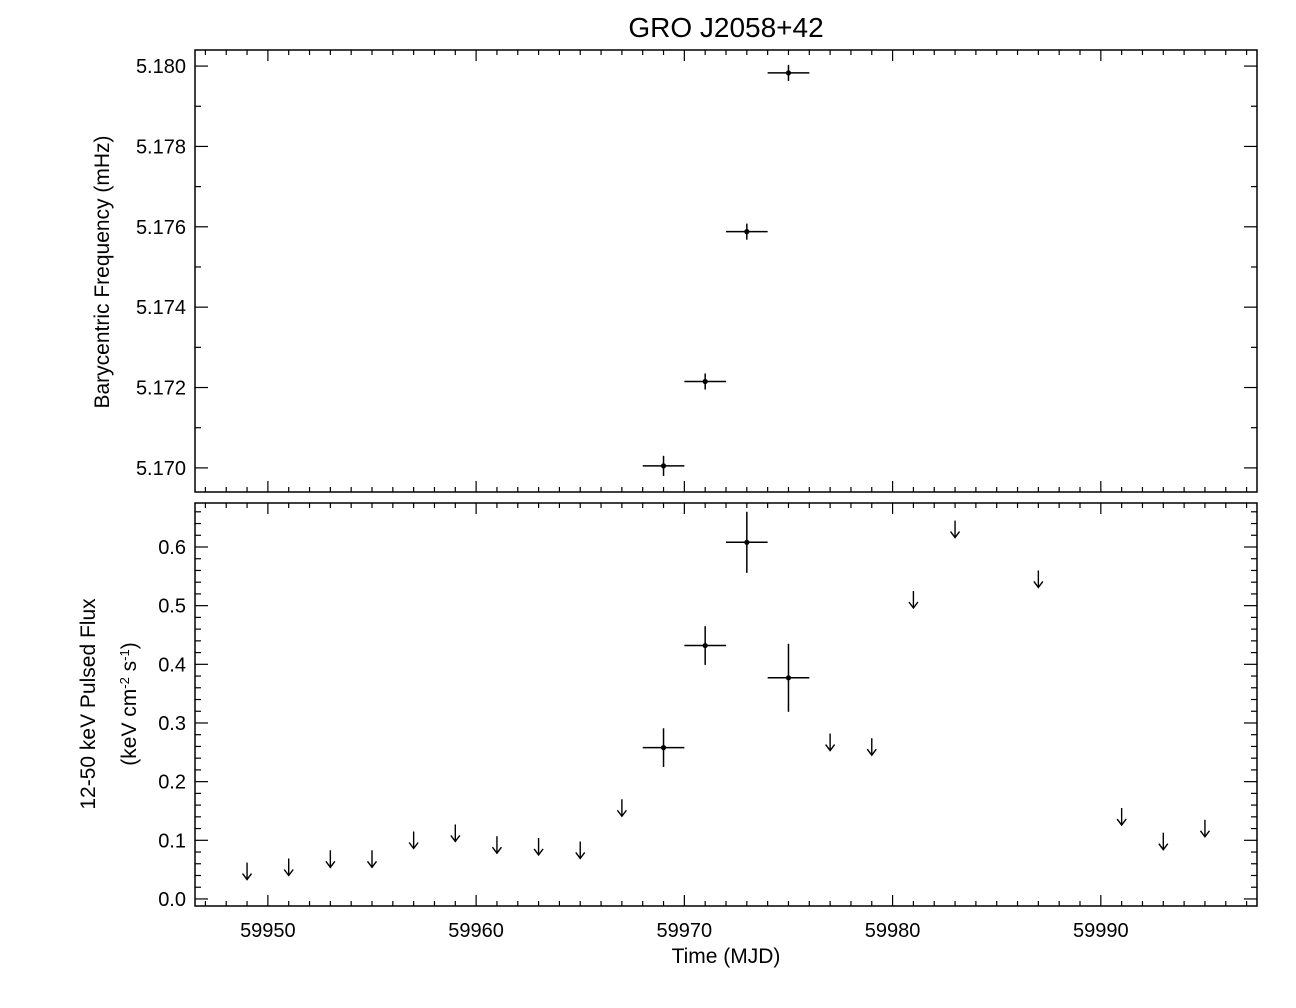  I want to click on x-axis-label: Time (MJD), so click(726, 956).